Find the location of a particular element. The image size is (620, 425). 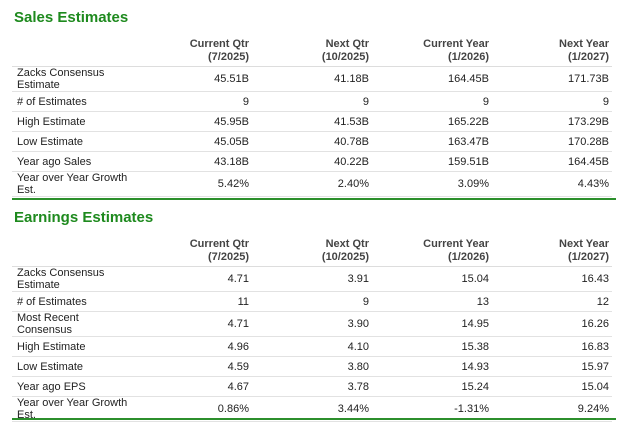

cell-value: 3.09% is located at coordinates (432, 184).